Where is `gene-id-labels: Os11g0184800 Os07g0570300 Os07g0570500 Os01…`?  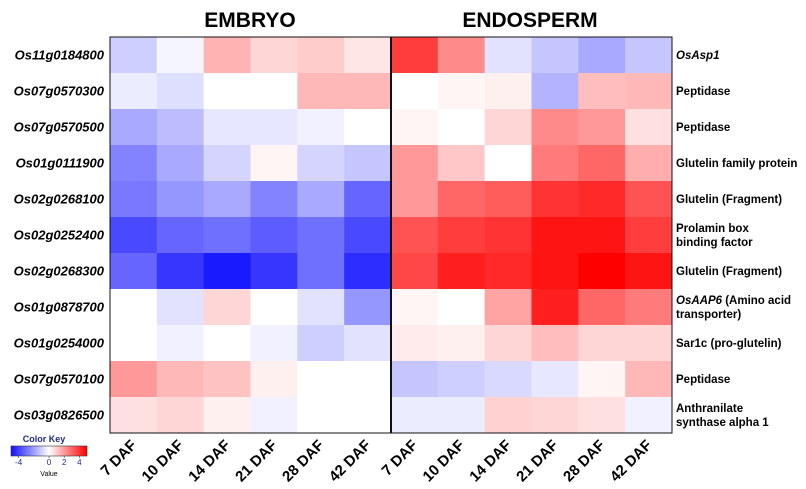 gene-id-labels: Os11g0184800 Os07g0570300 Os07g0570500 Os01… is located at coordinates (59, 235).